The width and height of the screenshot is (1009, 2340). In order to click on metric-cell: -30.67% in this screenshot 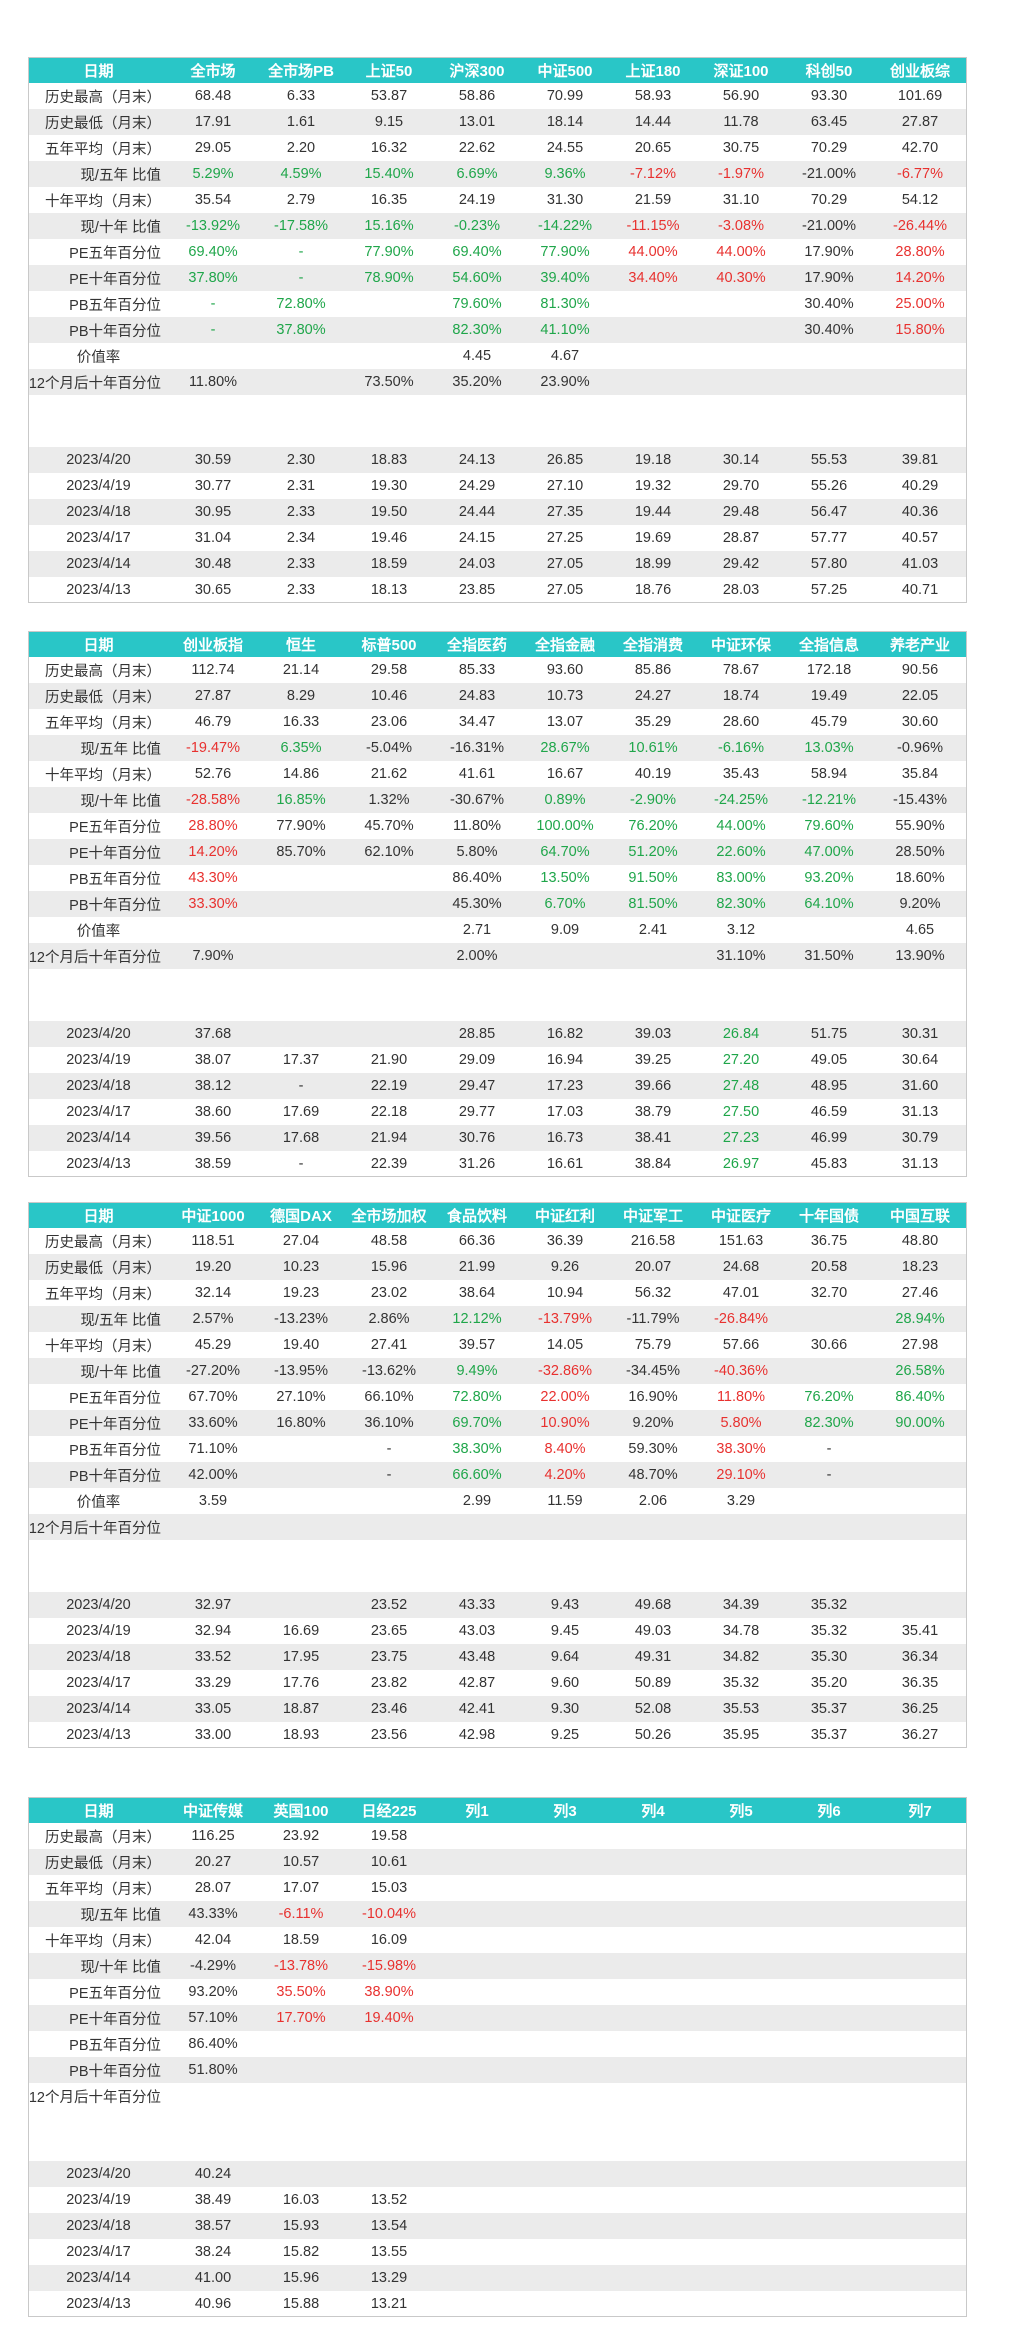, I will do `click(477, 800)`.